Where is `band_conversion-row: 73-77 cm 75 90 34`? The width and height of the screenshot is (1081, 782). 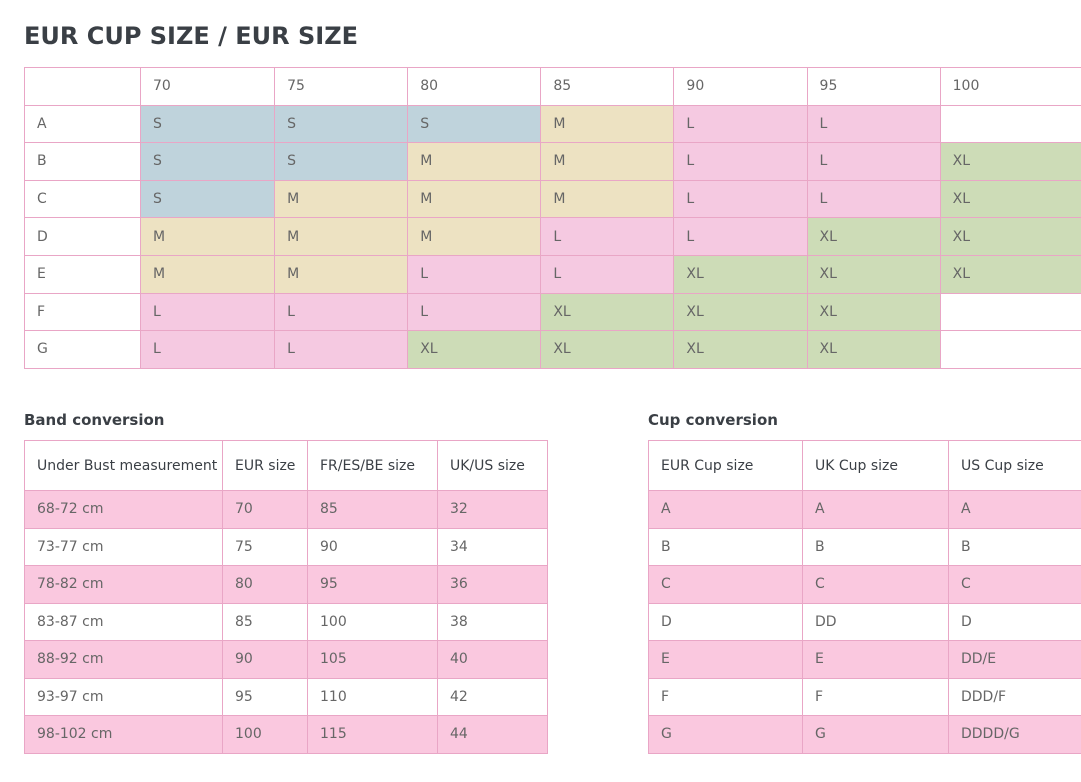
band_conversion-row: 73-77 cm 75 90 34 is located at coordinates (286, 546).